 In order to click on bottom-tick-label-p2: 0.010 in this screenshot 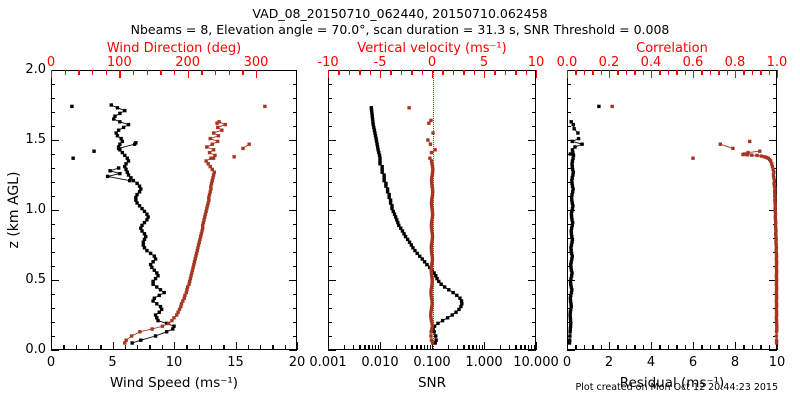, I will do `click(380, 362)`.